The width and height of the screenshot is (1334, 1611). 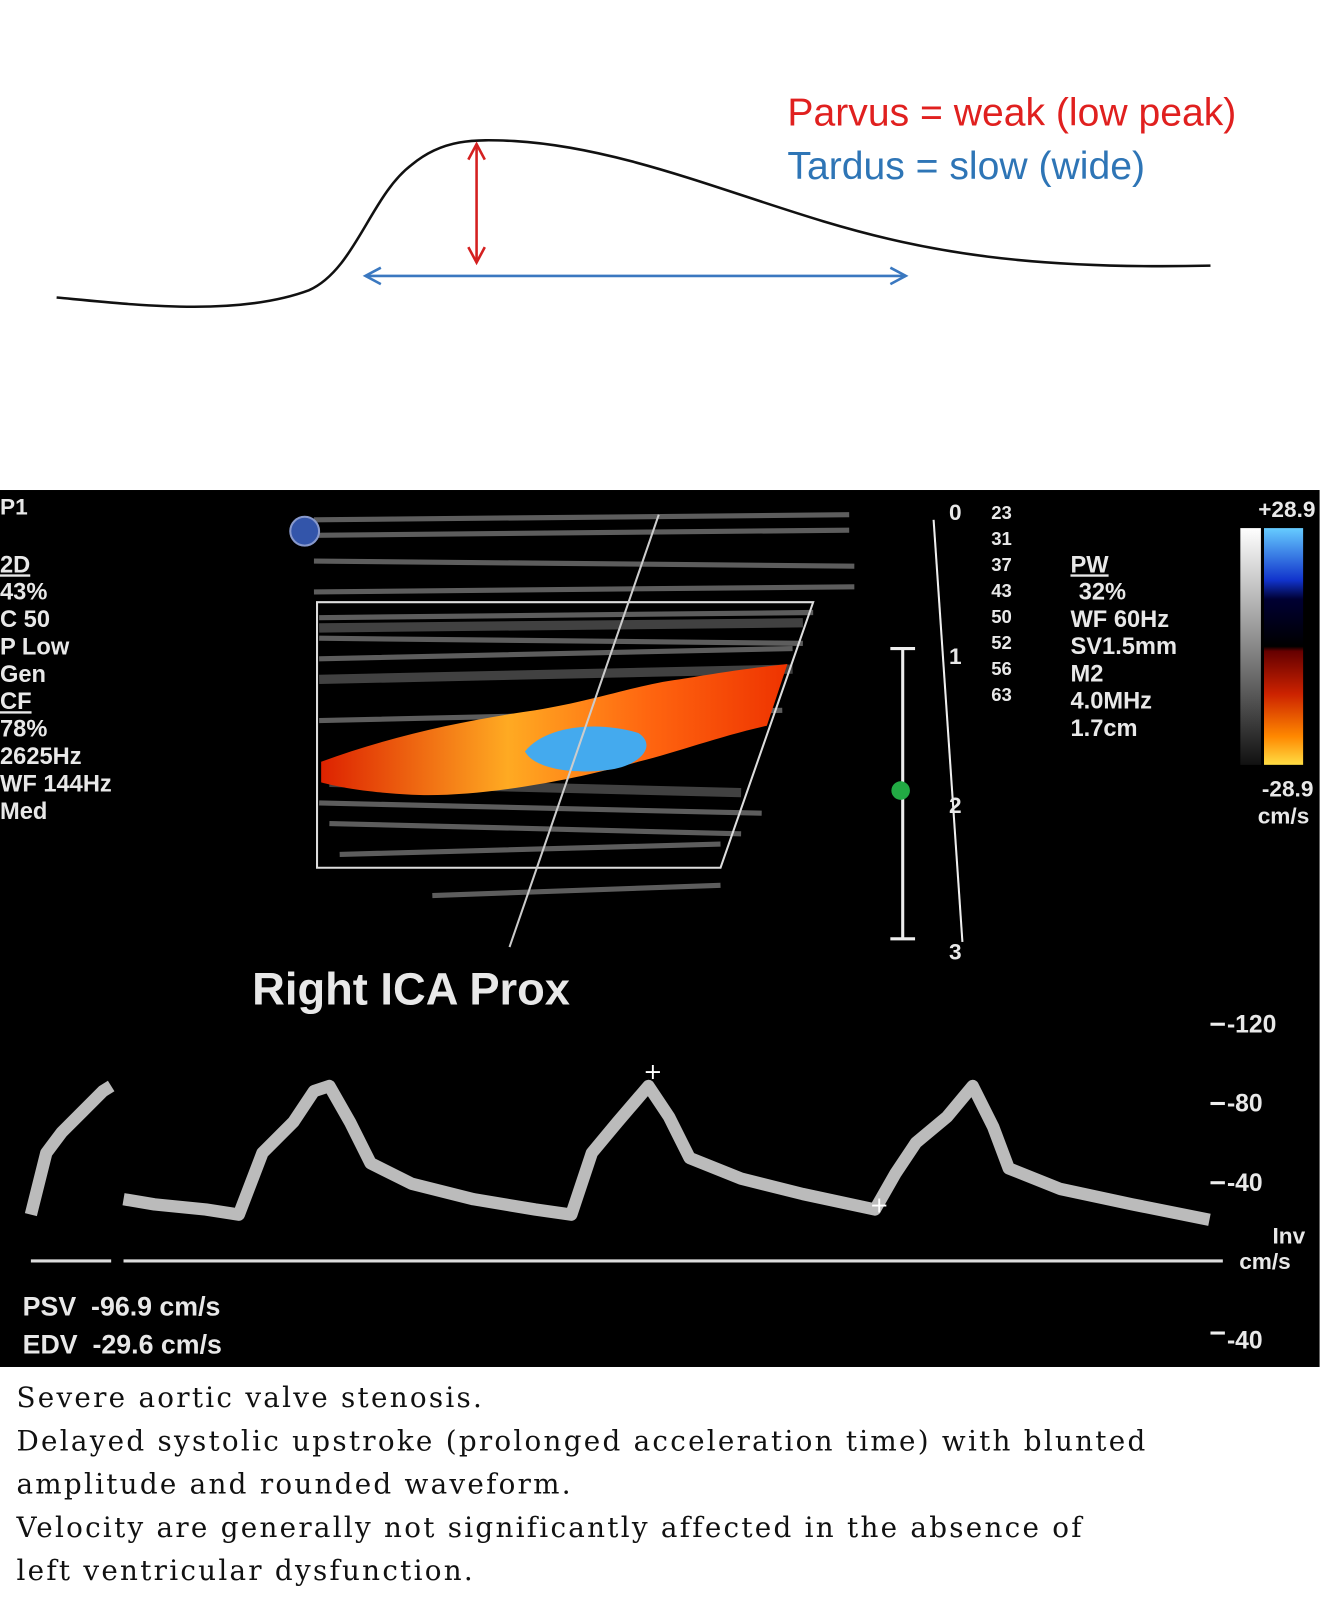 I want to click on caption-line: left ventricular dysfunction., so click(x=245, y=1570).